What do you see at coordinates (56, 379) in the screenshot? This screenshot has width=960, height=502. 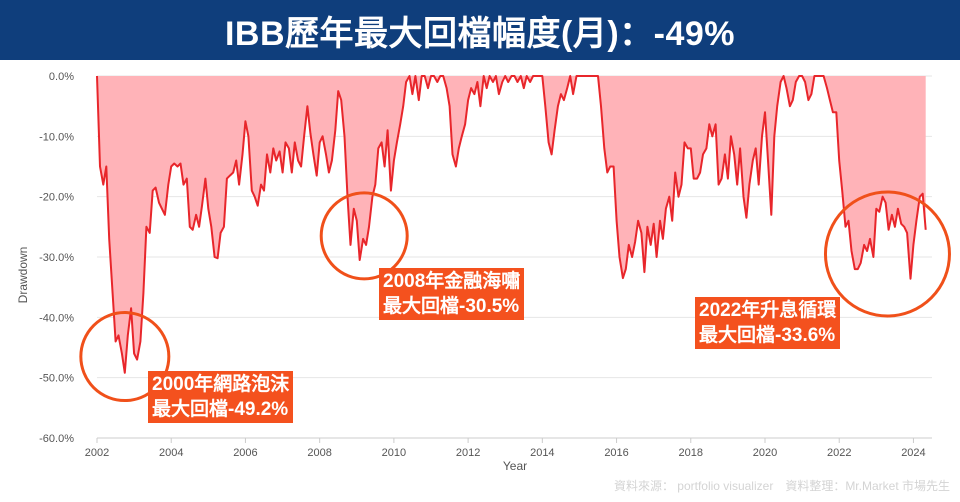 I see `y-tick-label: -50.0%` at bounding box center [56, 379].